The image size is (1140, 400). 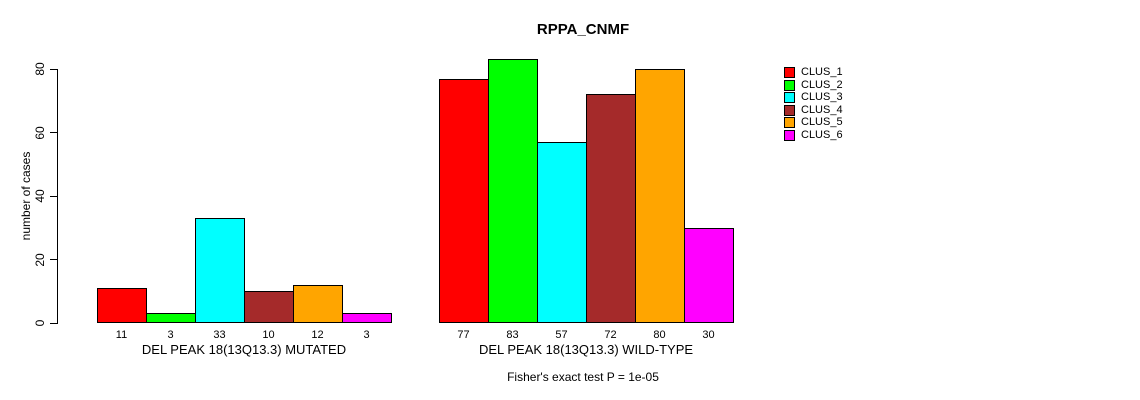 I want to click on bar-CLUS_1-group1, so click(x=122, y=305).